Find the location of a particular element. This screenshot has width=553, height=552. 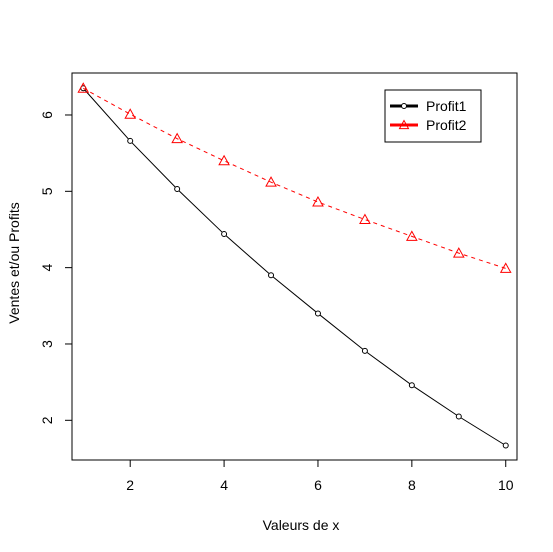

legend-label: Profit2 is located at coordinates (446, 125).